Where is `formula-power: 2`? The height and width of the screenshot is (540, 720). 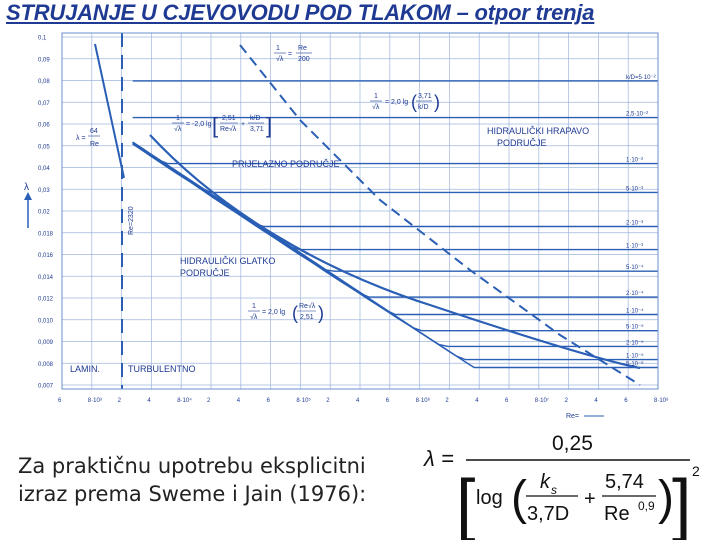 formula-power: 2 is located at coordinates (696, 471).